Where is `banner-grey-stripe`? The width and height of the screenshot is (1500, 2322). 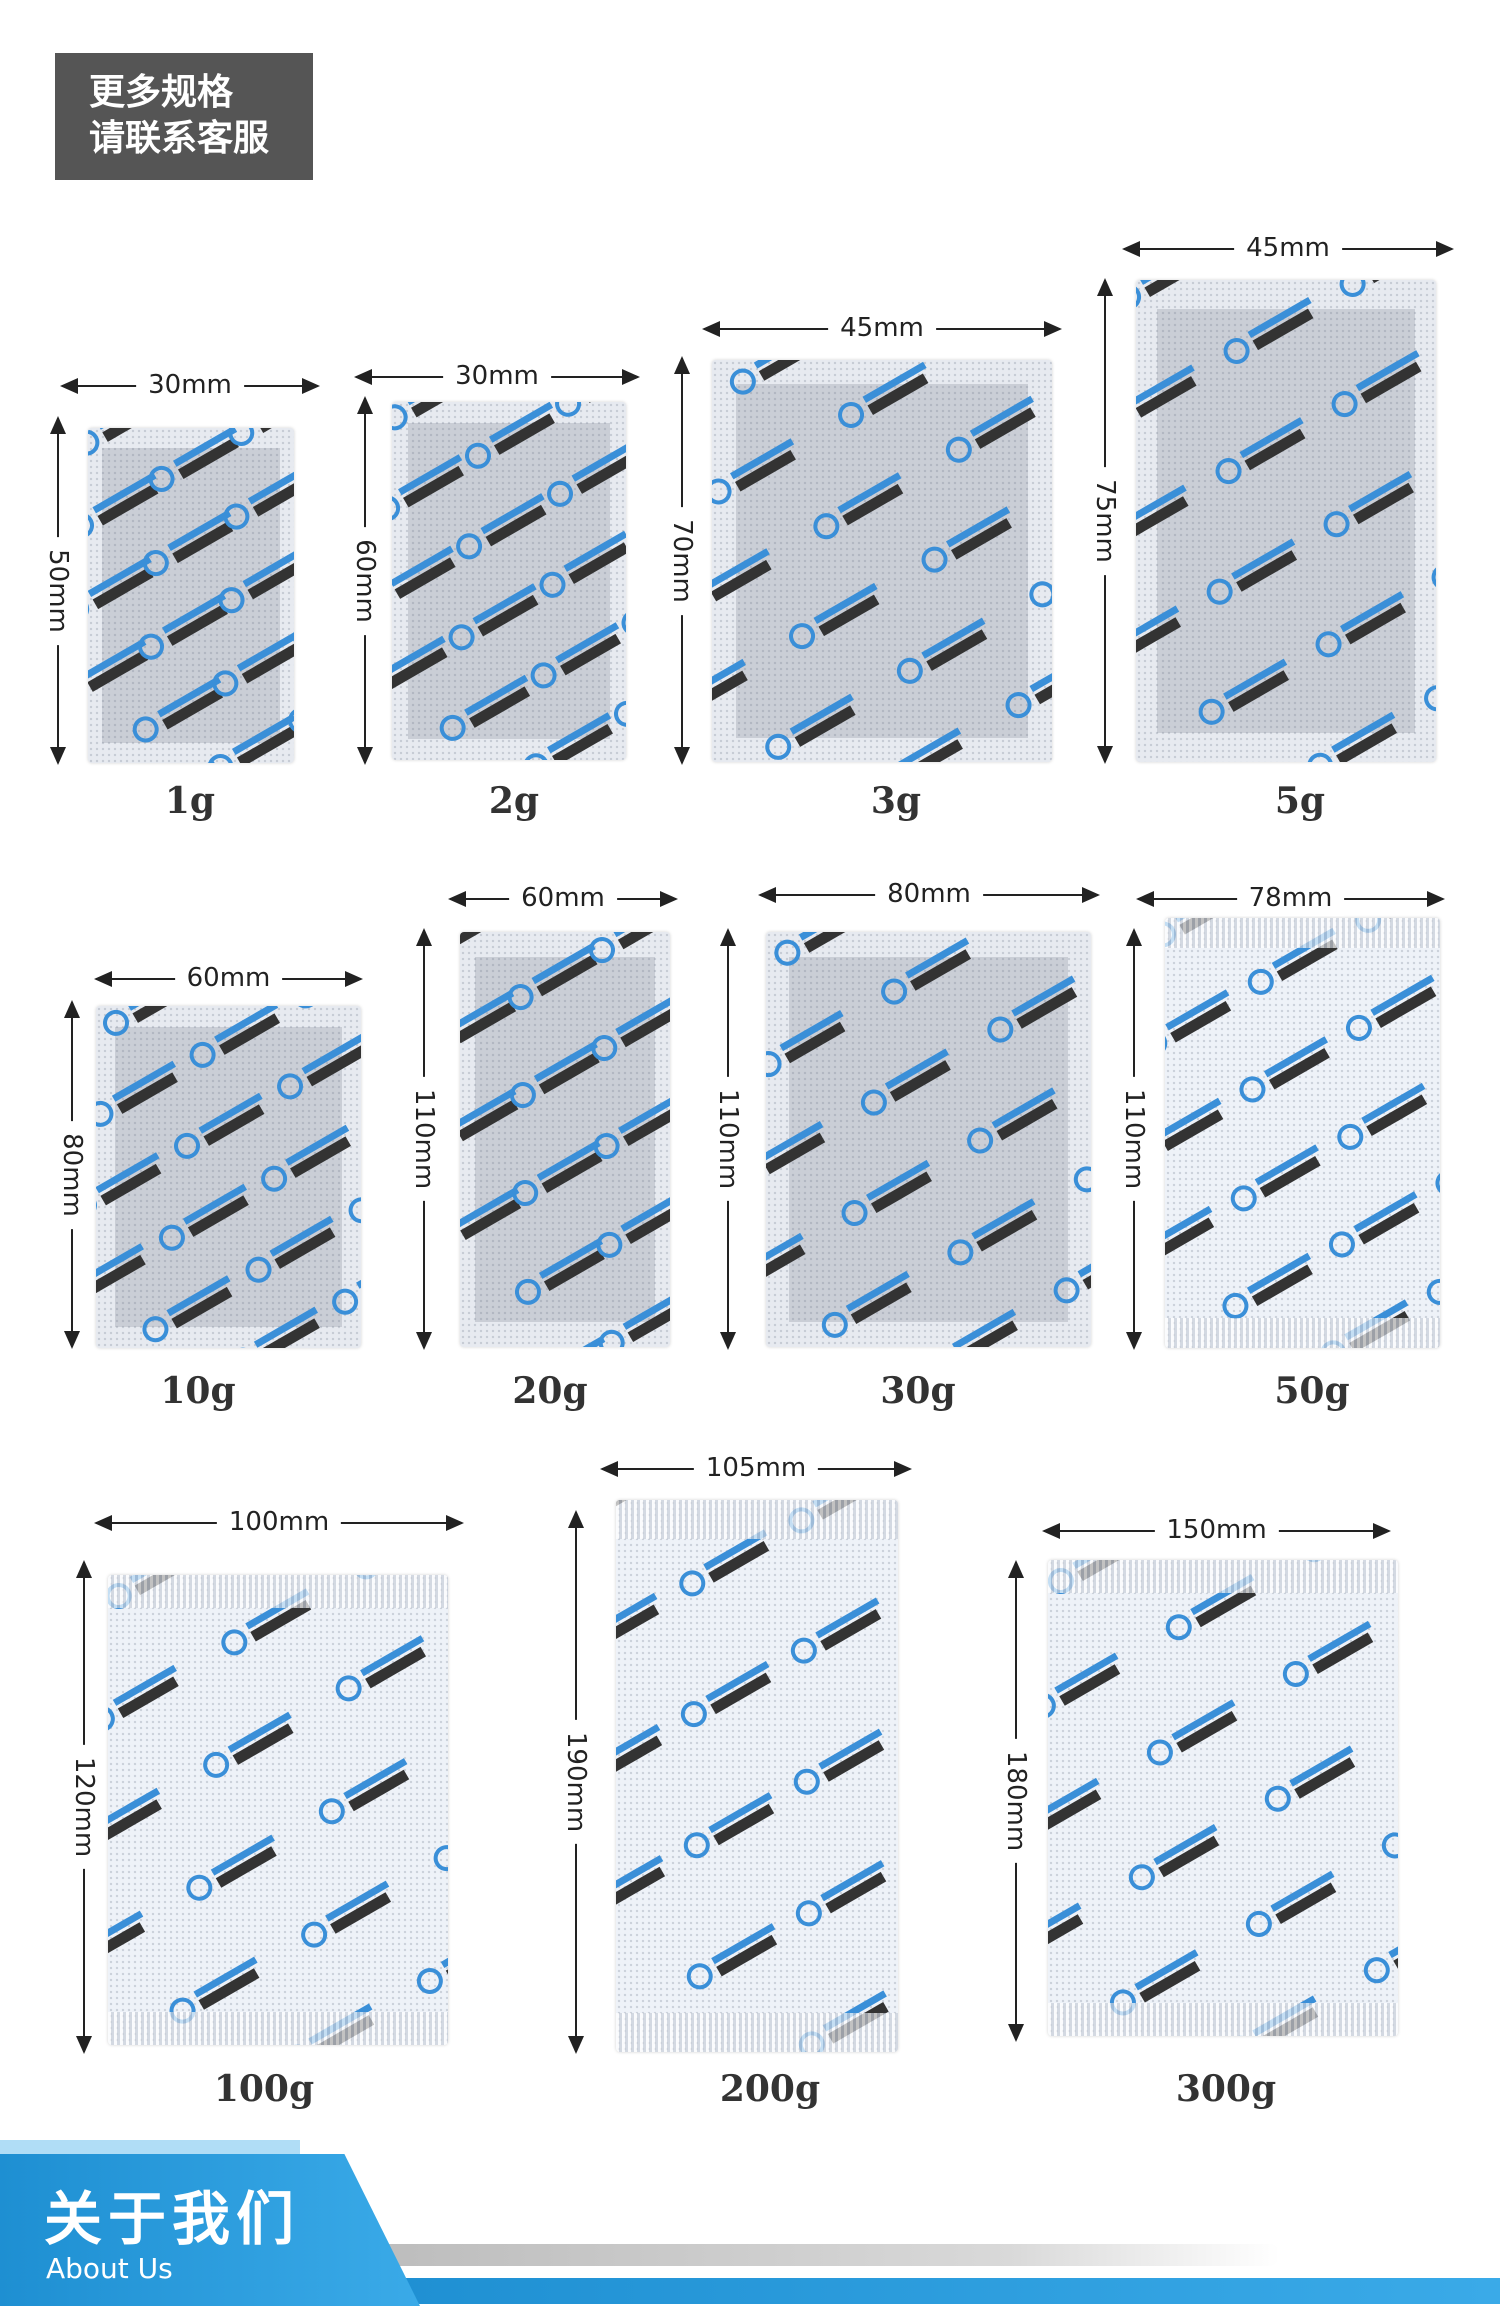 banner-grey-stripe is located at coordinates (830, 2255).